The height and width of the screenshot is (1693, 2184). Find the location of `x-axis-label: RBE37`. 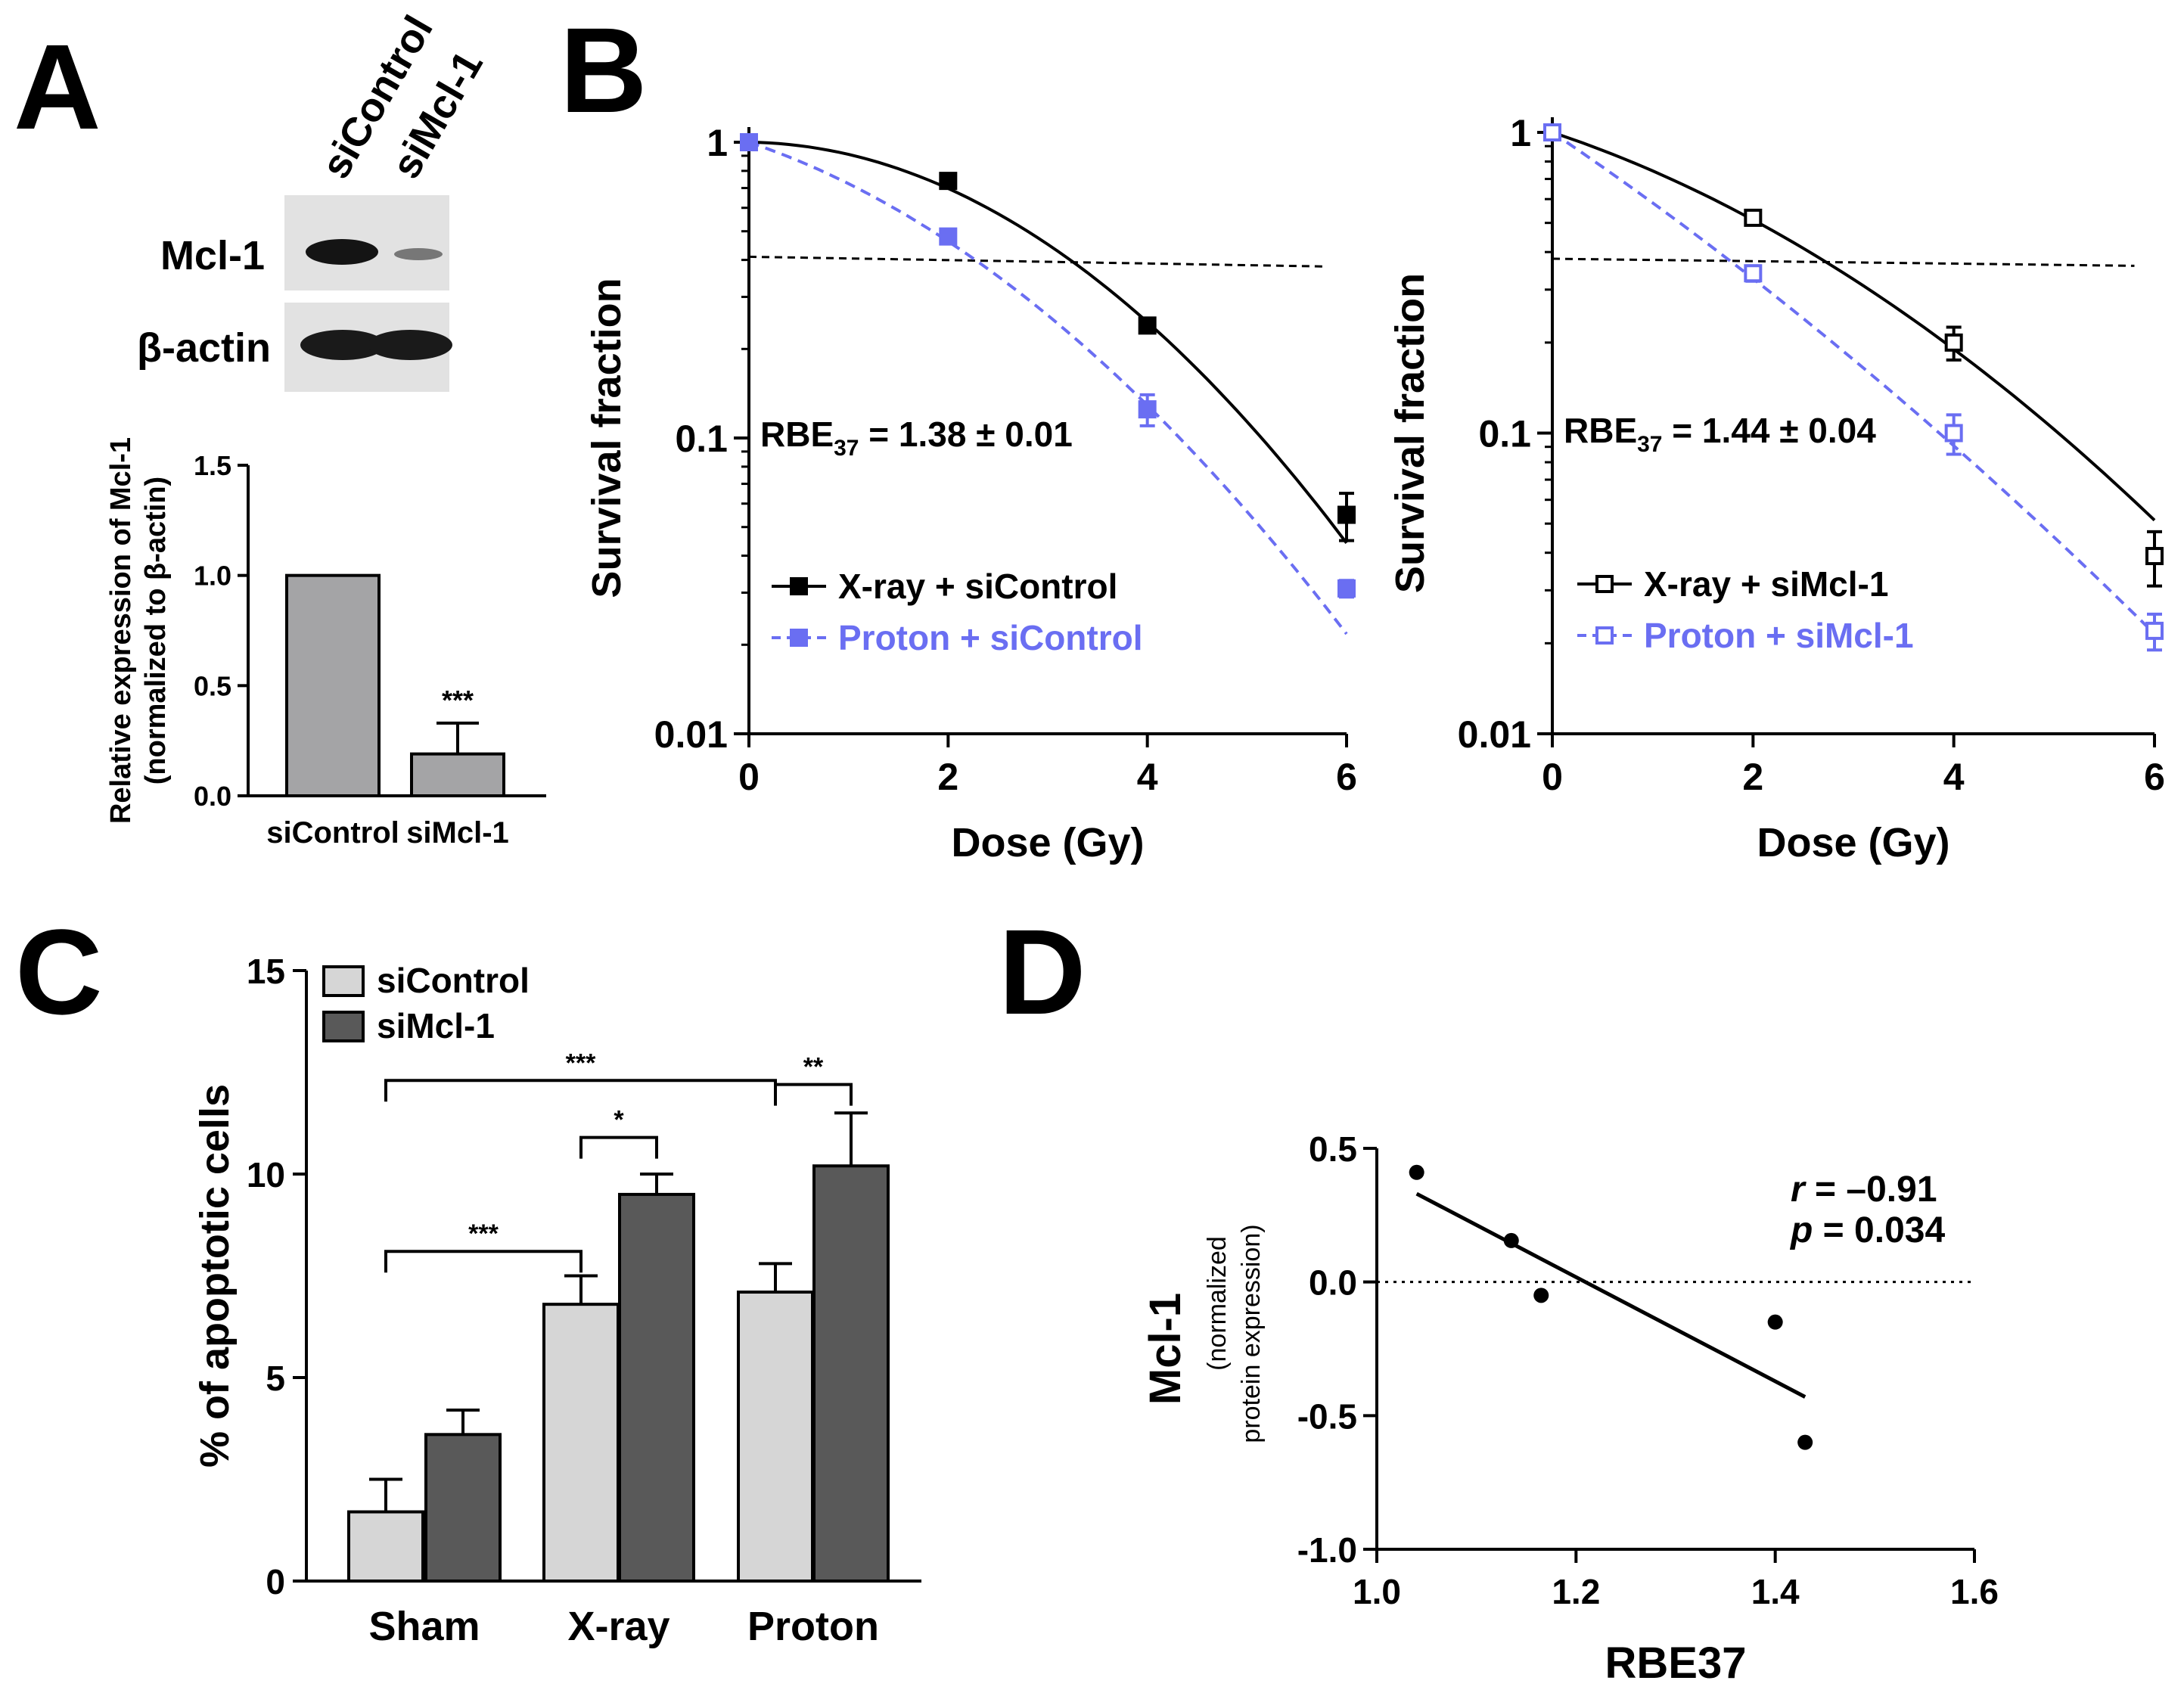

x-axis-label: RBE37 is located at coordinates (1676, 1664).